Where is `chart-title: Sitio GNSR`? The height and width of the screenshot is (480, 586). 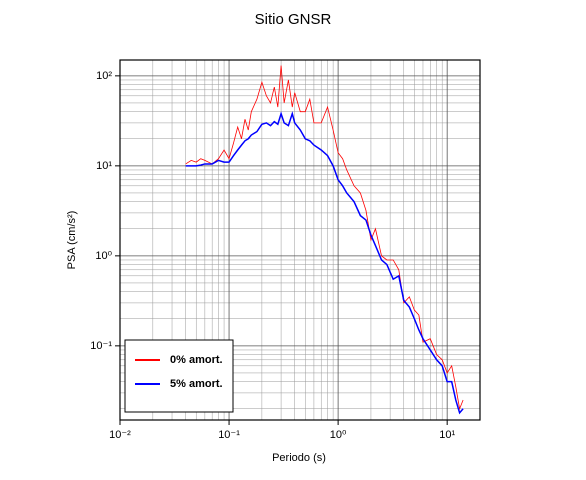 chart-title: Sitio GNSR is located at coordinates (293, 19).